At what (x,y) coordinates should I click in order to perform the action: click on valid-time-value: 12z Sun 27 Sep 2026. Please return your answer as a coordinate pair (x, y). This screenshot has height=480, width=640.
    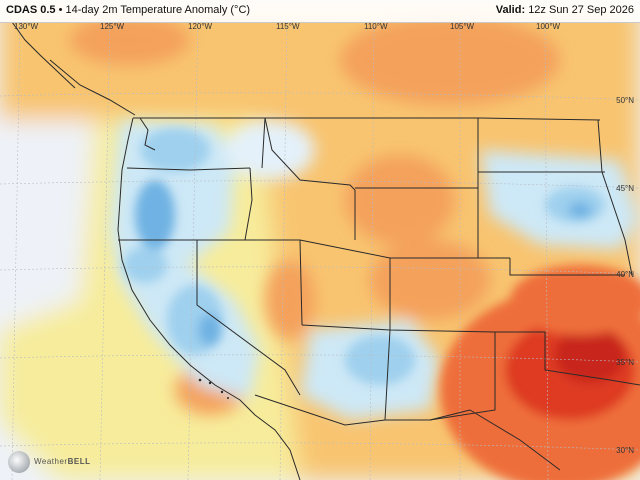
    Looking at the image, I should click on (581, 10).